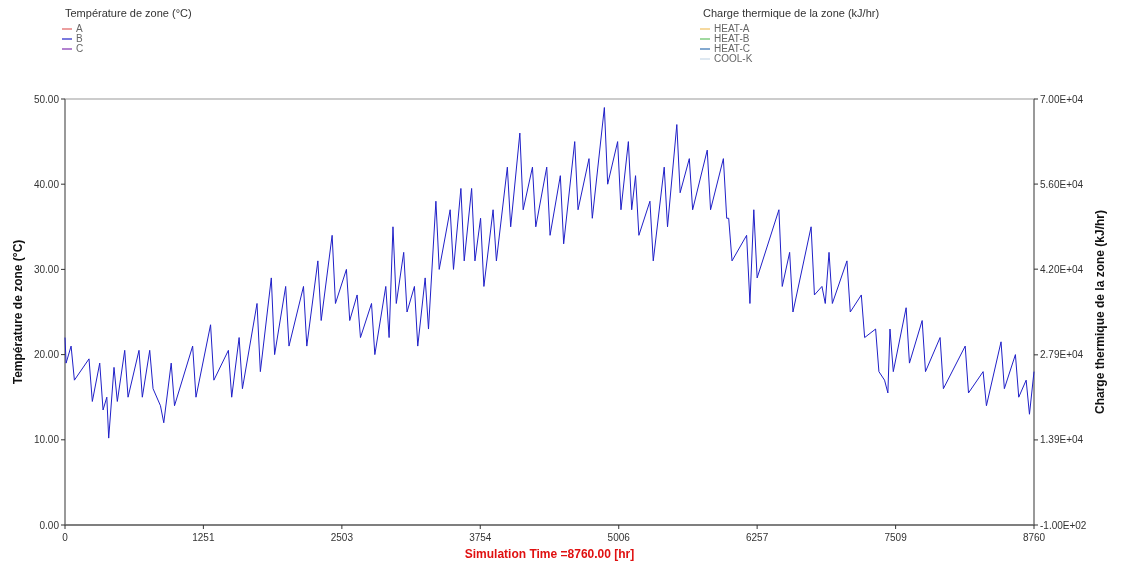  Describe the element at coordinates (46, 269) in the screenshot. I see `y-tick-label: 30.00` at that location.